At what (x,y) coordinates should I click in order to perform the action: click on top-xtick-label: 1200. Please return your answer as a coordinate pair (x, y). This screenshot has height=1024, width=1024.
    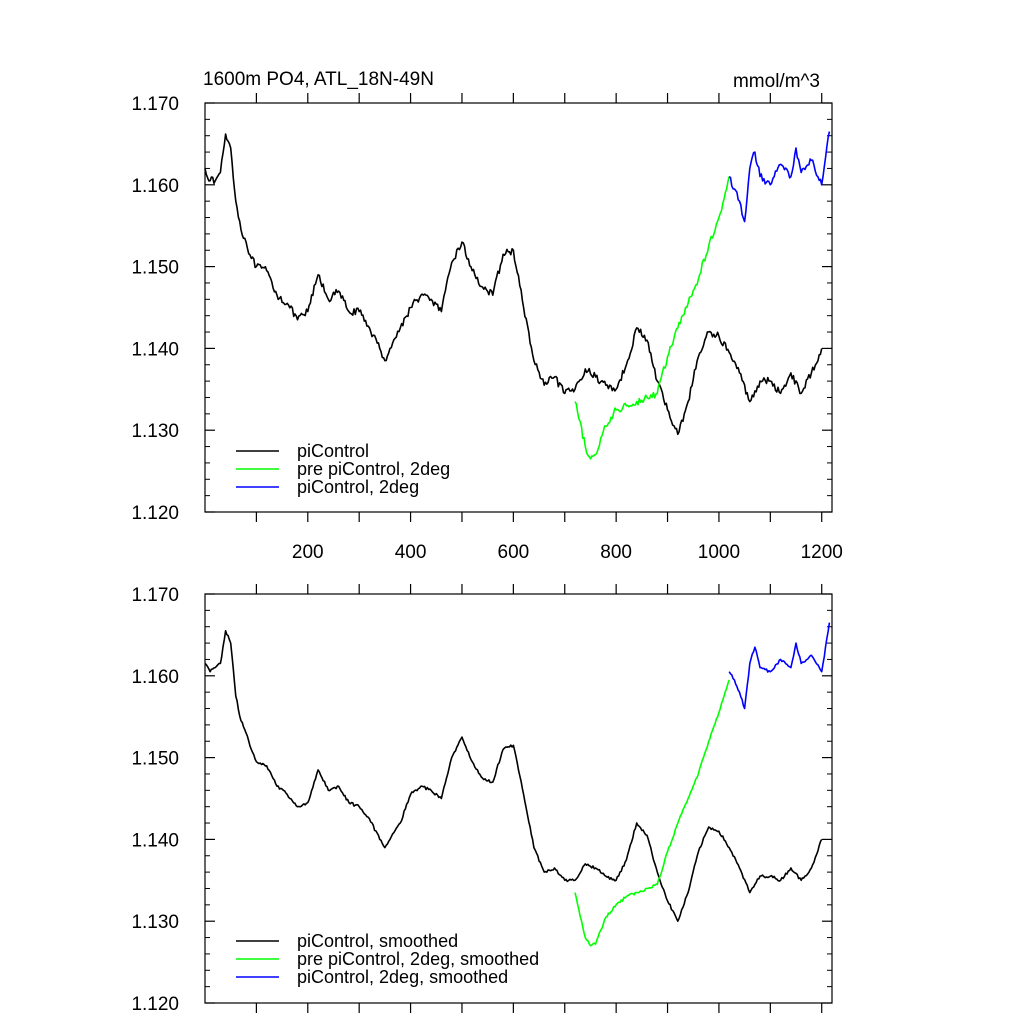
    Looking at the image, I should click on (822, 552).